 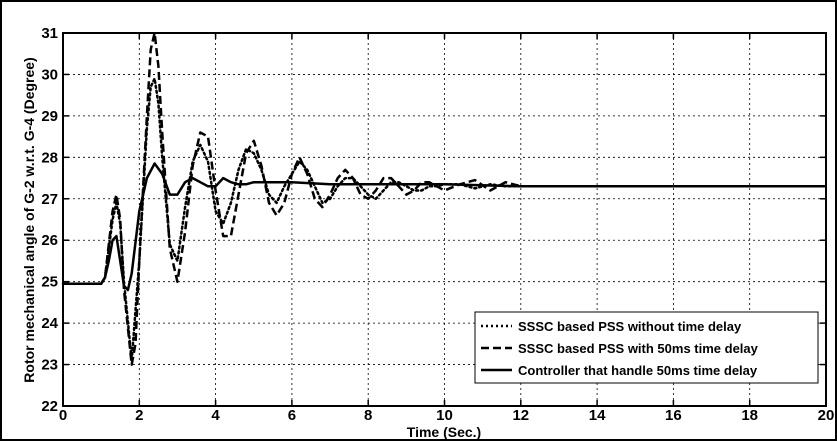 I want to click on y-tick-label: 25, so click(x=49, y=282).